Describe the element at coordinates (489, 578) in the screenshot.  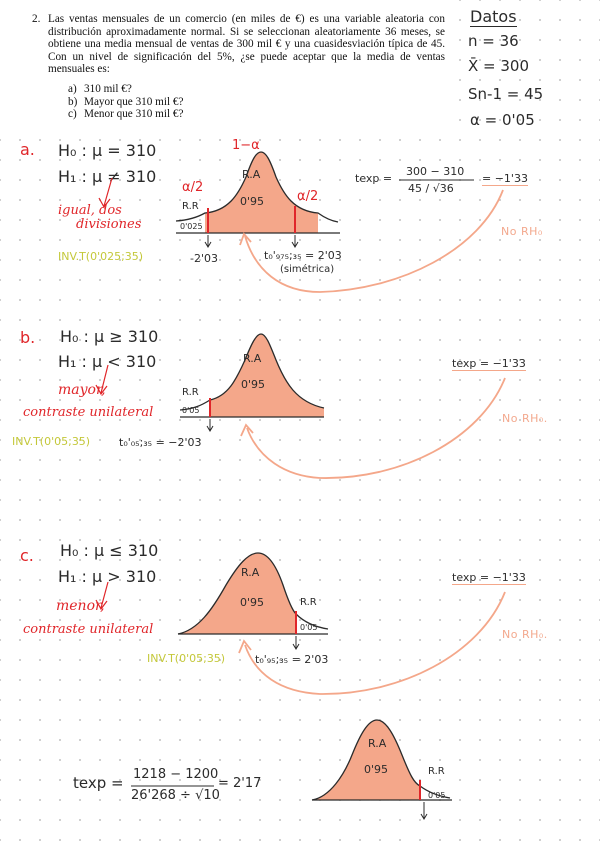
I see `part-c-texp: texp = −1'33` at that location.